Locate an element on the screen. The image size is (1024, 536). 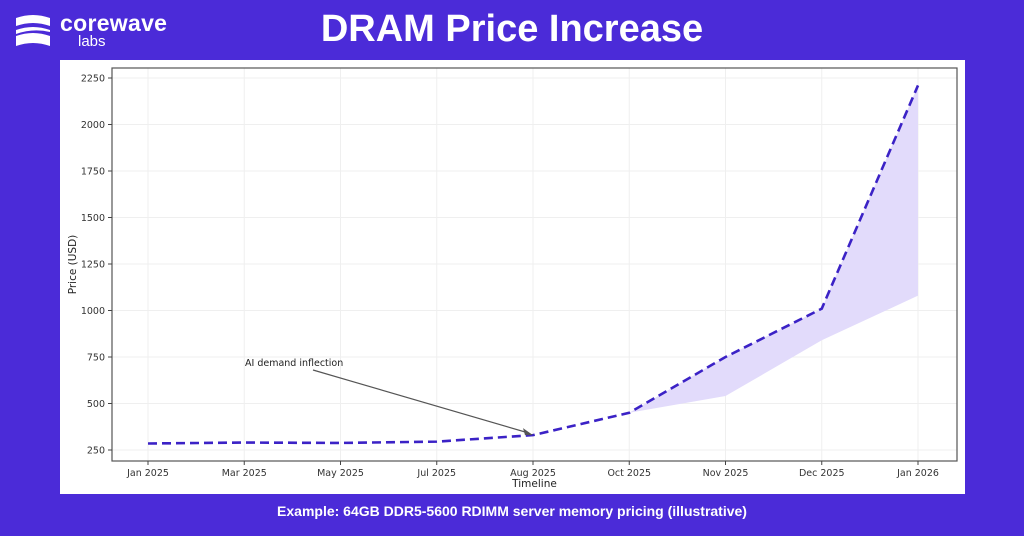
y-tick-label: 1000 is located at coordinates (93, 311).